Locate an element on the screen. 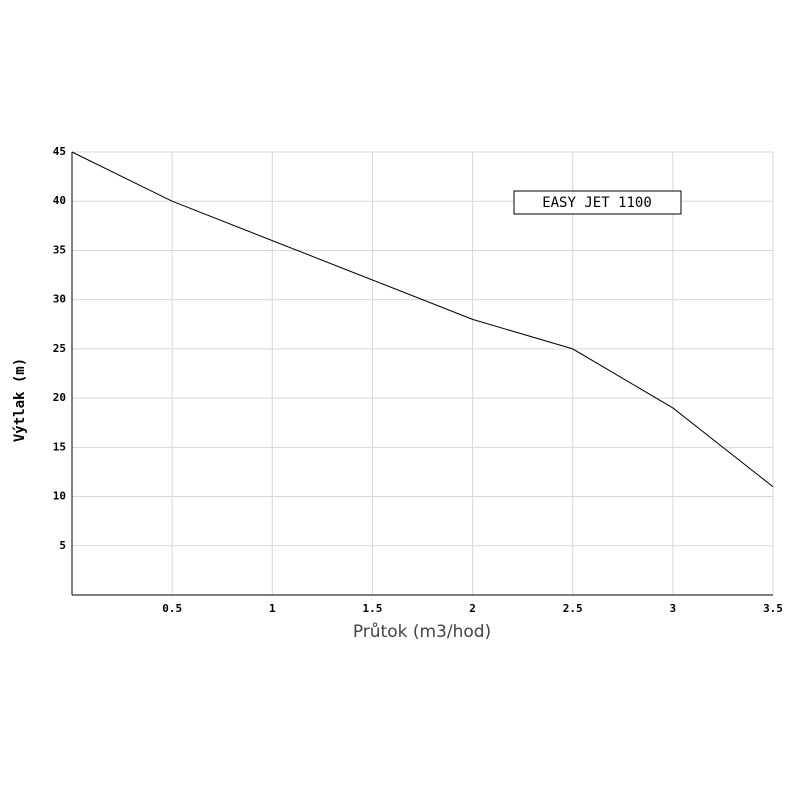 The image size is (800, 800). y-tick-label: 40 is located at coordinates (59, 200).